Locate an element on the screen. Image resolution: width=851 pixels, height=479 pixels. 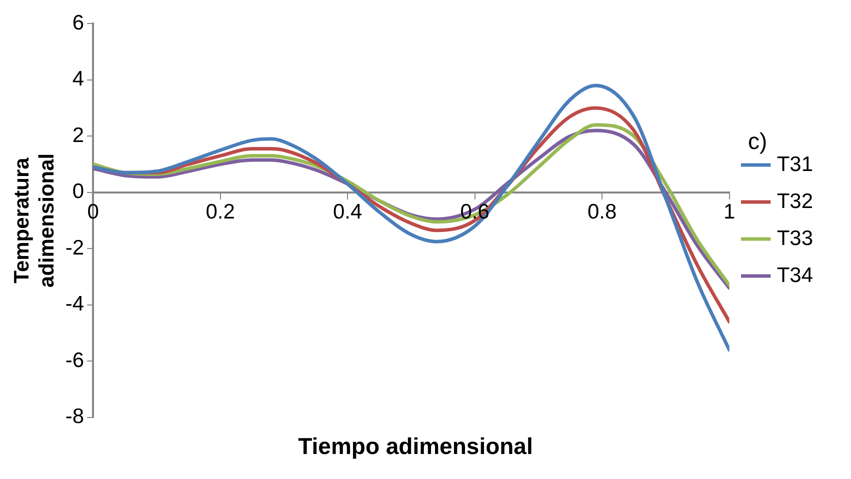
y-tick-label: -6 is located at coordinates (74, 360).